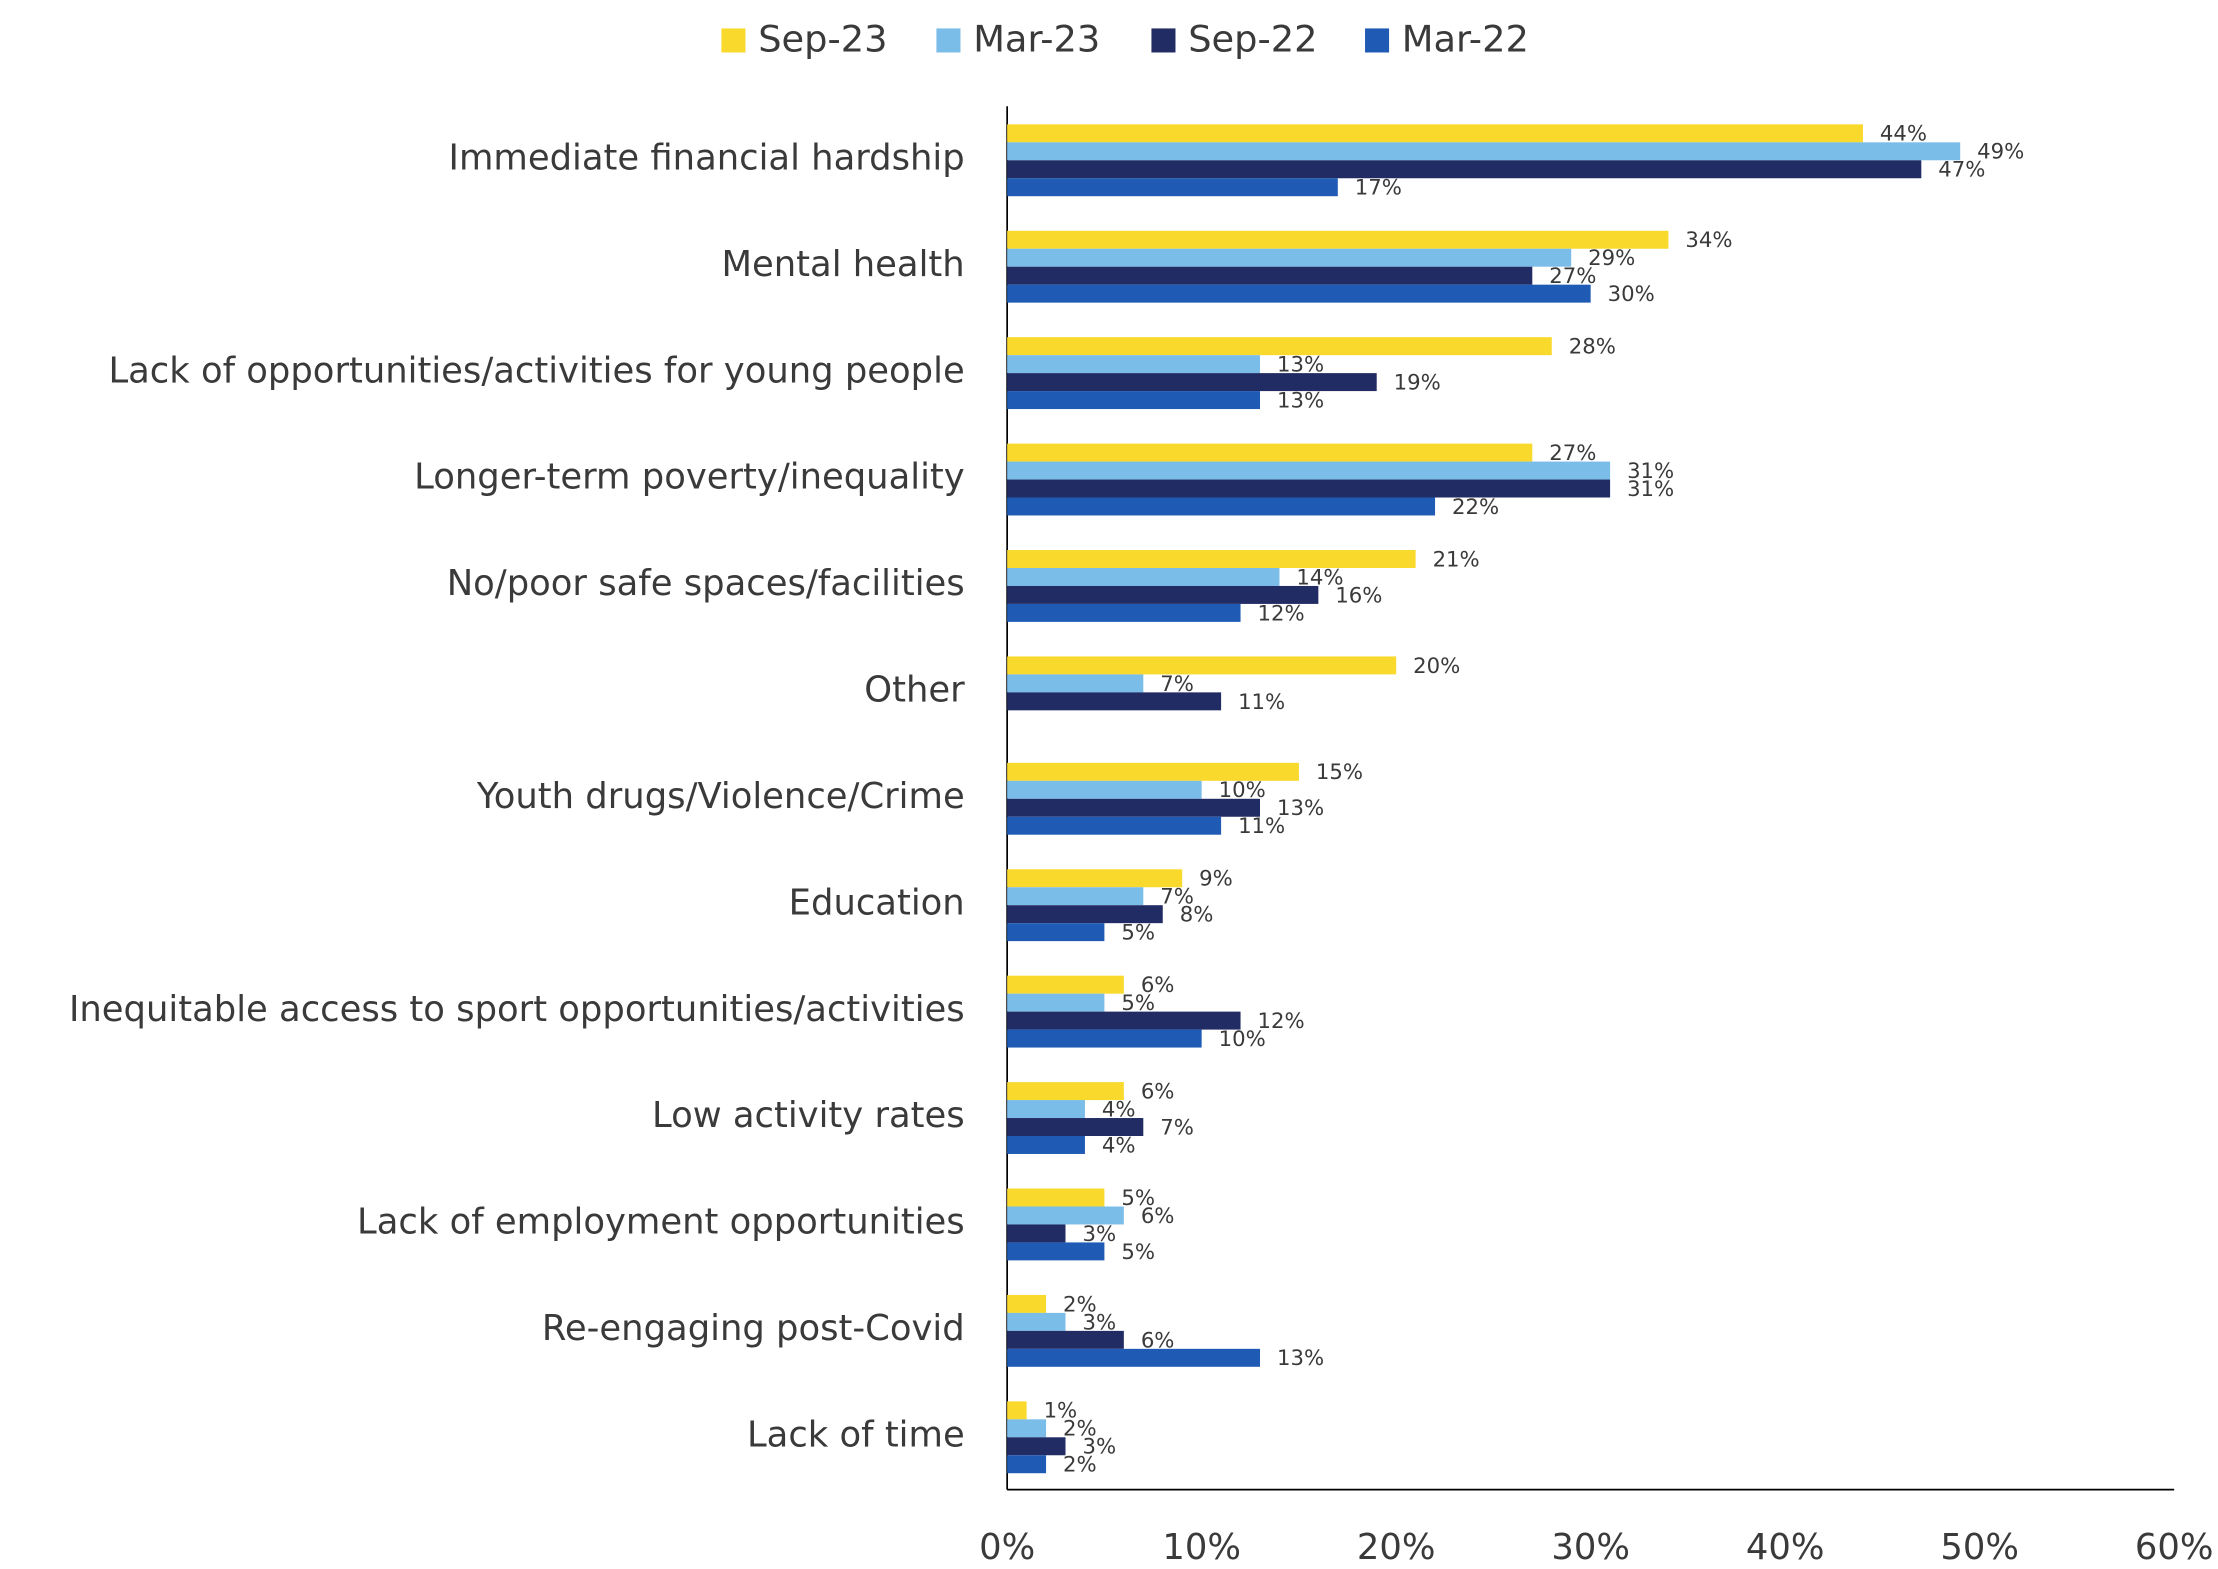 The image size is (2218, 1569). I want to click on value-label: 19%, so click(1417, 383).